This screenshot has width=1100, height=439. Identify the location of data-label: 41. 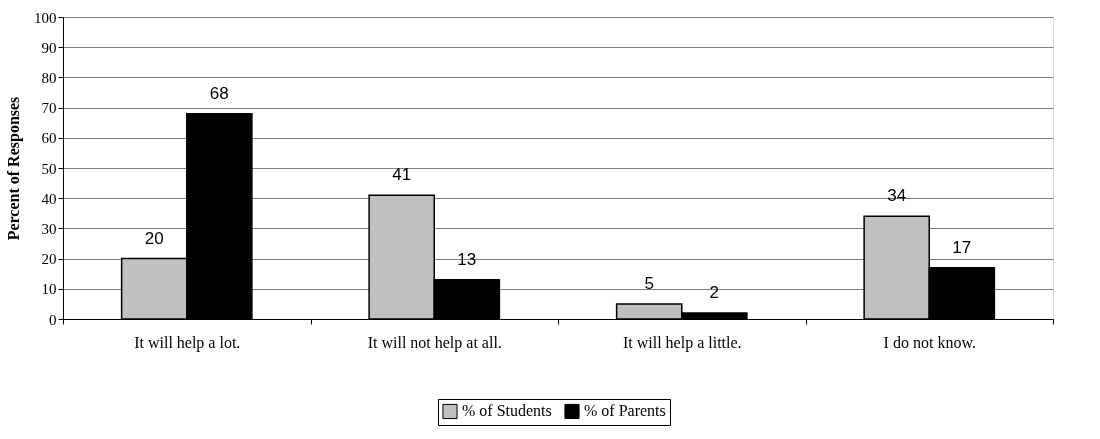
(402, 175).